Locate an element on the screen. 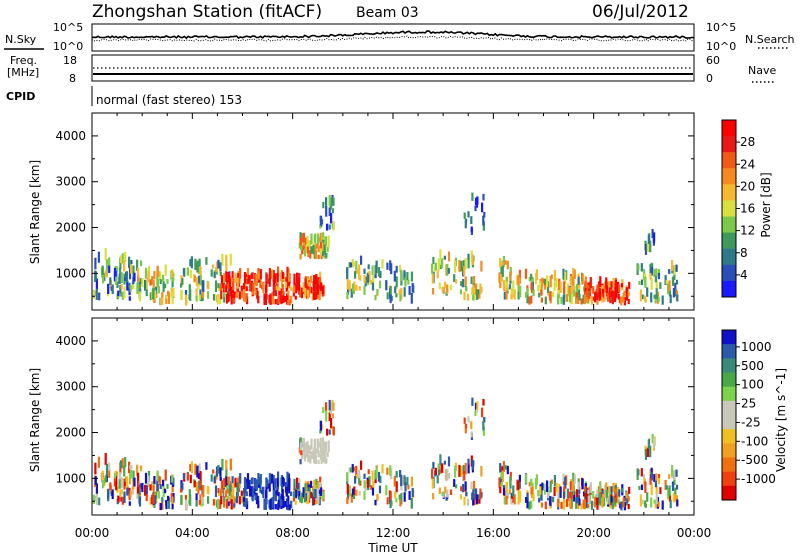 This screenshot has height=554, width=800. power-colorbar-swatch is located at coordinates (729, 144).